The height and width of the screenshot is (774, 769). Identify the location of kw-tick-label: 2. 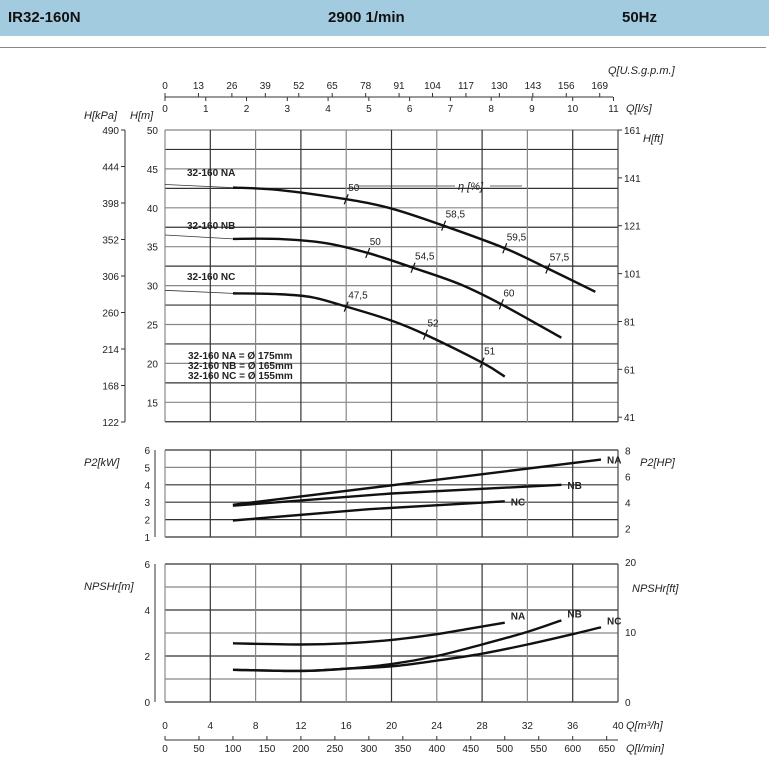
(147, 521).